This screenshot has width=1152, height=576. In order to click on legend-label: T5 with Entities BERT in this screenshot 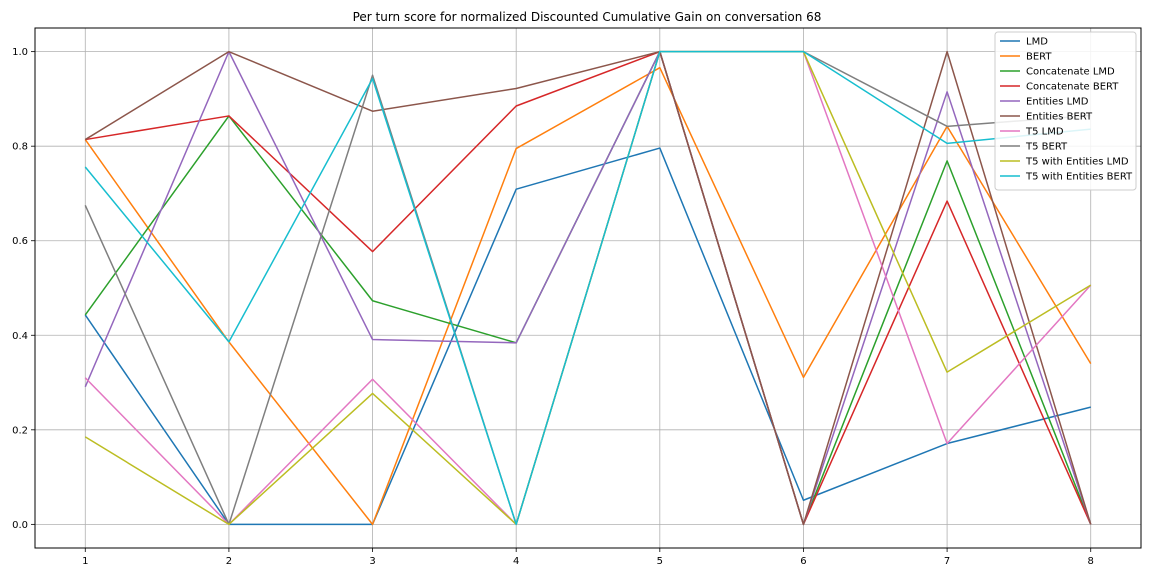, I will do `click(1079, 177)`.